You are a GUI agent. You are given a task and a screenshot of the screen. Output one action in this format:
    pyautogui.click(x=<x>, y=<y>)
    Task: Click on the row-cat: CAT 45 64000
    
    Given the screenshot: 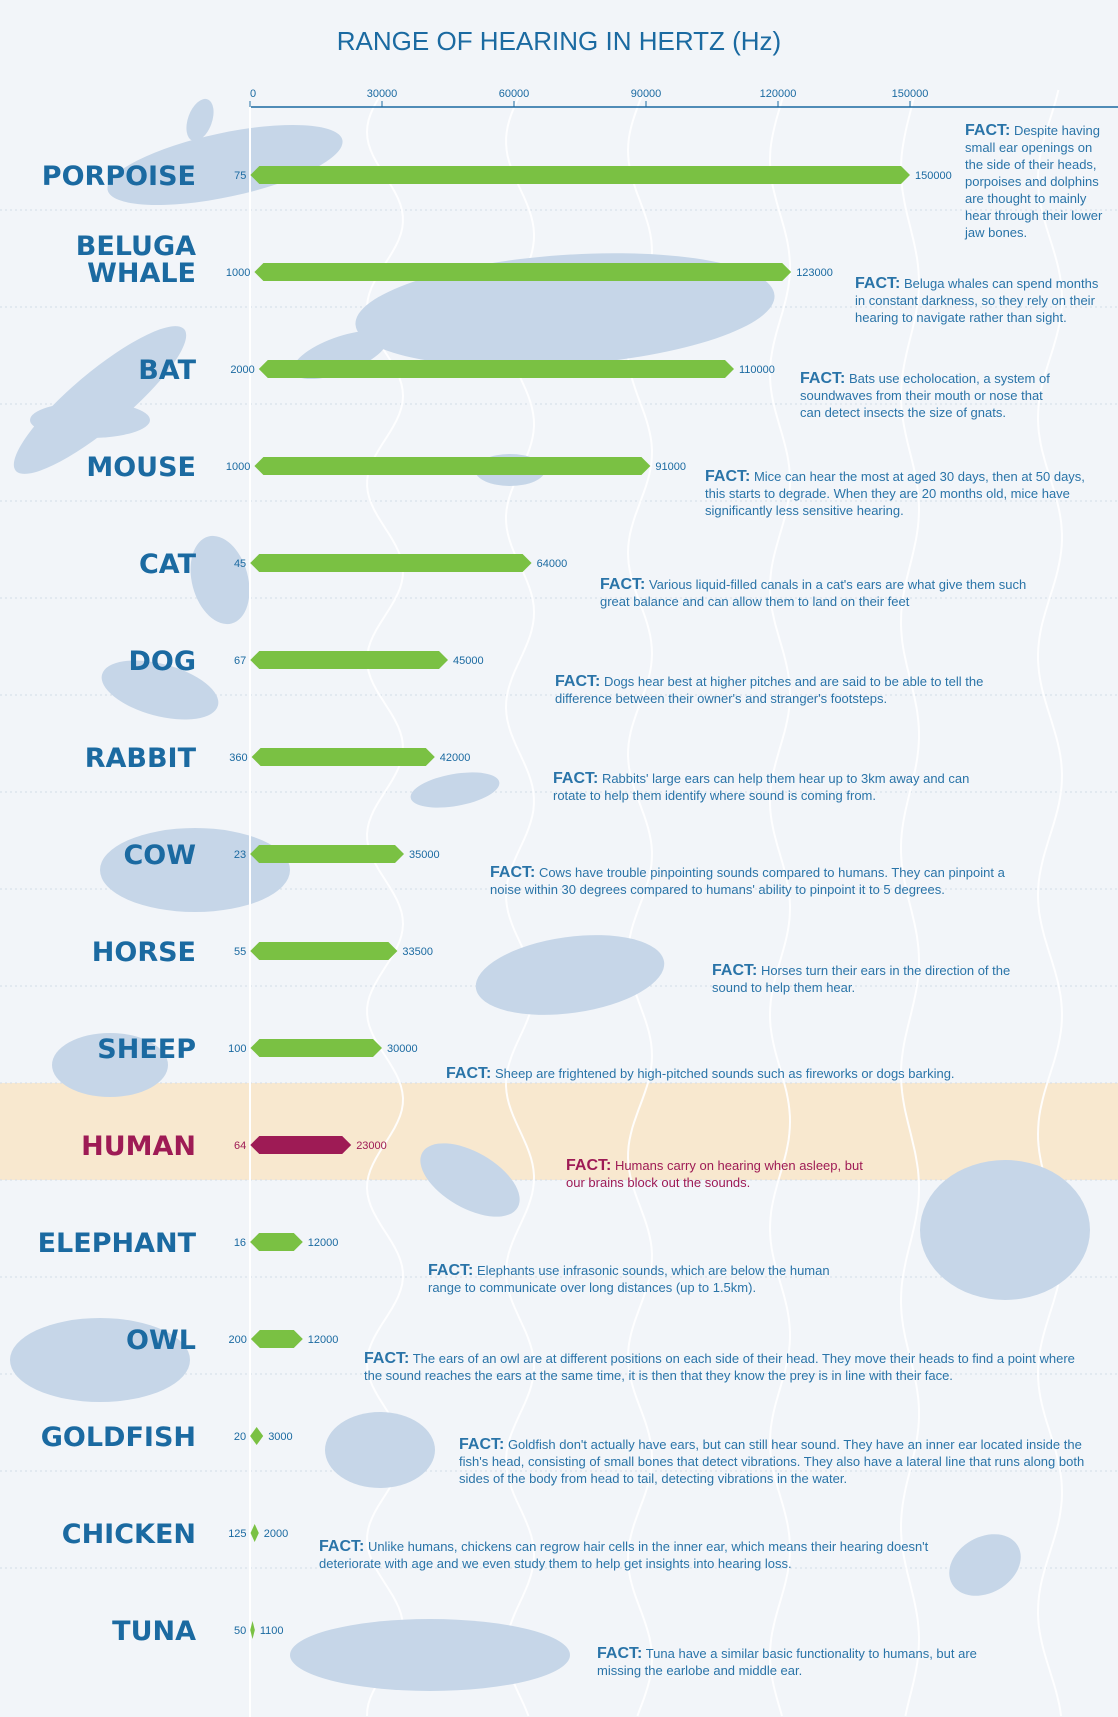 What is the action you would take?
    pyautogui.click(x=353, y=564)
    